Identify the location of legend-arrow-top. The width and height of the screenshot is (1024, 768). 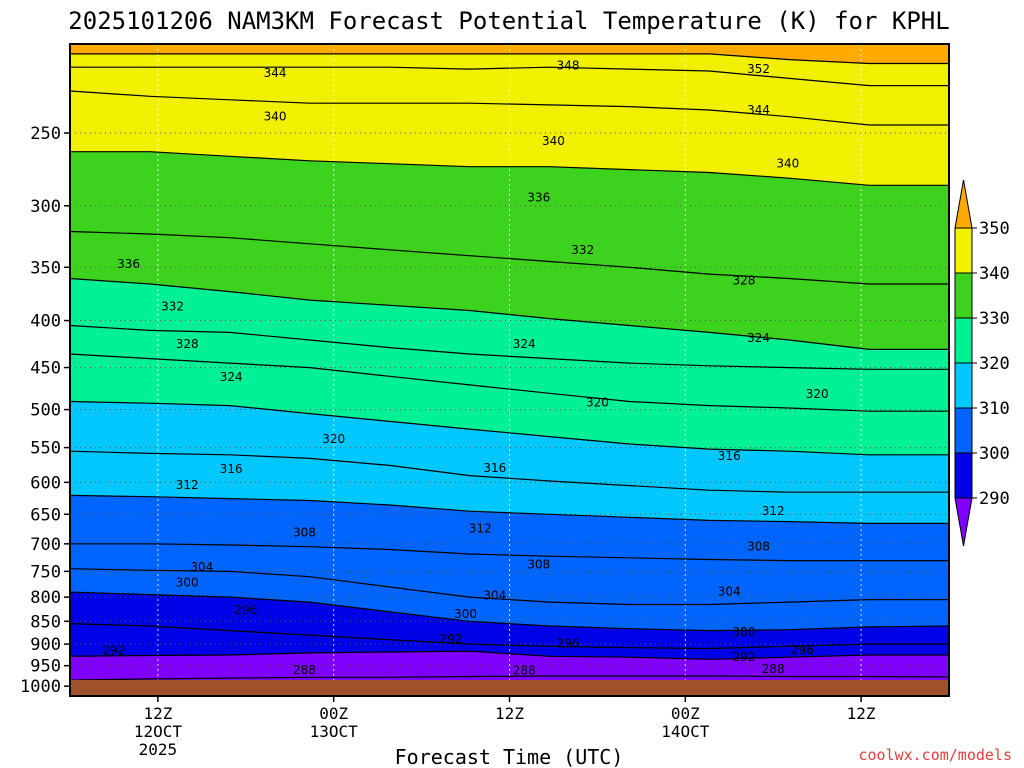
(963, 204).